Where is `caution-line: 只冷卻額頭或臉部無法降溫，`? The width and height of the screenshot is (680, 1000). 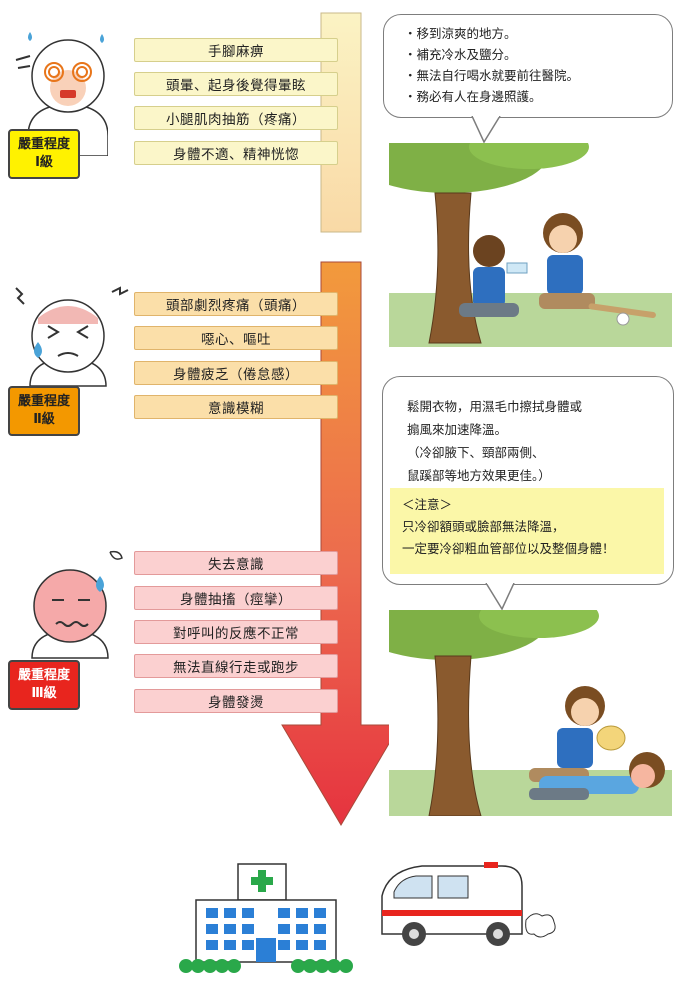
caution-line: 只冷卻額頭或臉部無法降溫， is located at coordinates (483, 526).